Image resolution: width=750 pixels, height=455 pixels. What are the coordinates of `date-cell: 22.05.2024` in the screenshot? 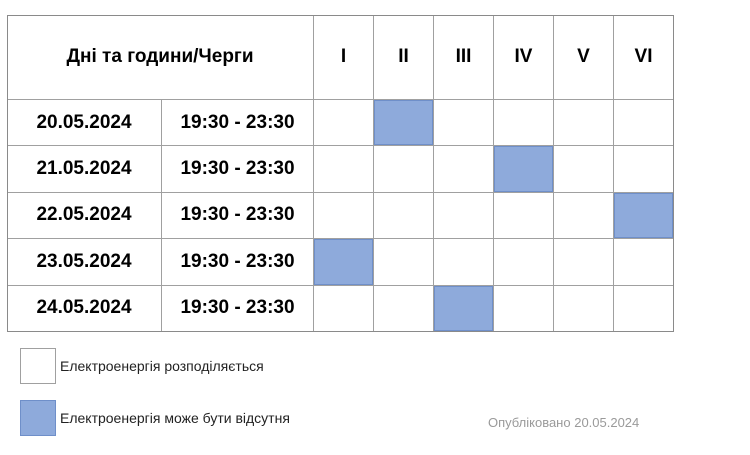 It's located at (84, 216).